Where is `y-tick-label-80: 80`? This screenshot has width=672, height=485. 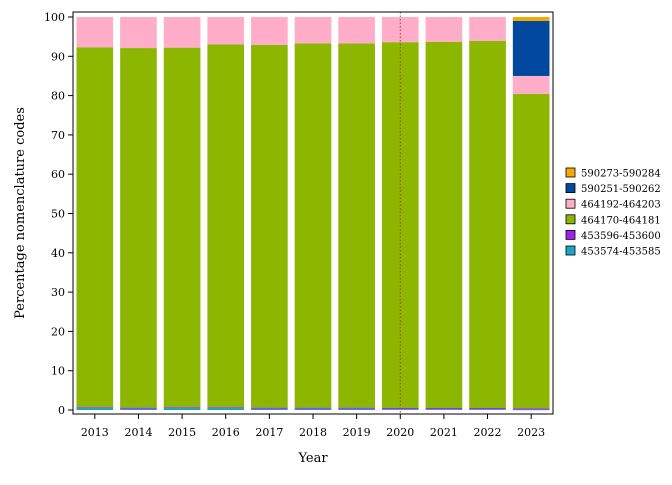
y-tick-label-80: 80 is located at coordinates (58, 96).